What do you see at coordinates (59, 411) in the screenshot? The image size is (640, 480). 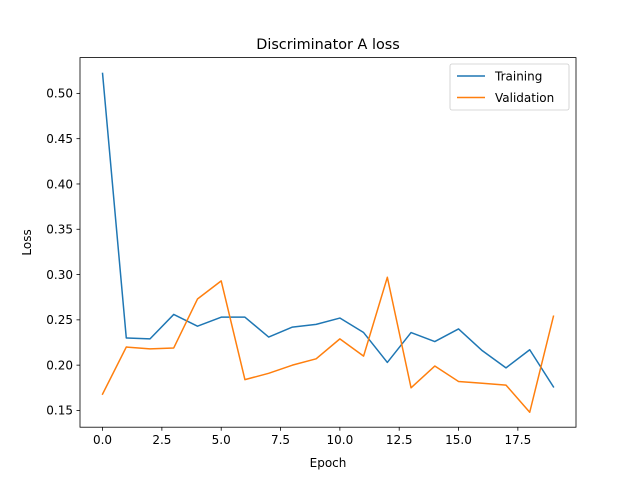 I see `y-tick-label: 0.15` at bounding box center [59, 411].